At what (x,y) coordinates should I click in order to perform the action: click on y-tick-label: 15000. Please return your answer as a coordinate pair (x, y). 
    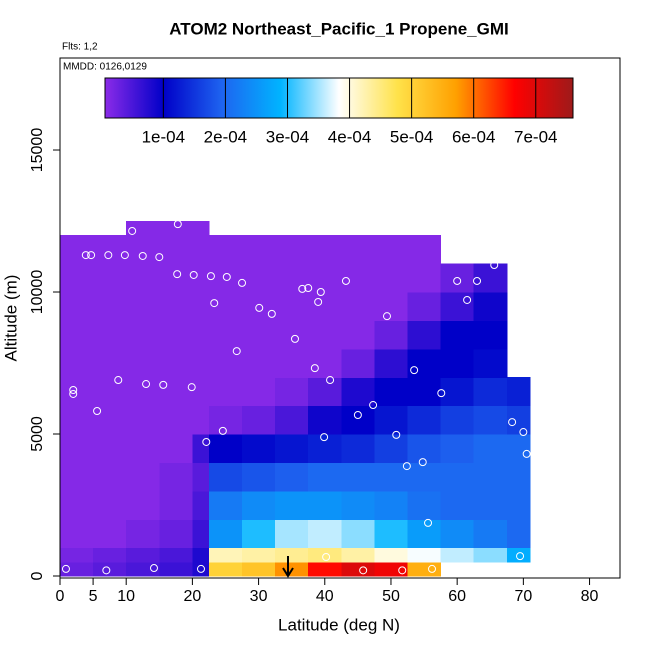
    Looking at the image, I should click on (37, 150).